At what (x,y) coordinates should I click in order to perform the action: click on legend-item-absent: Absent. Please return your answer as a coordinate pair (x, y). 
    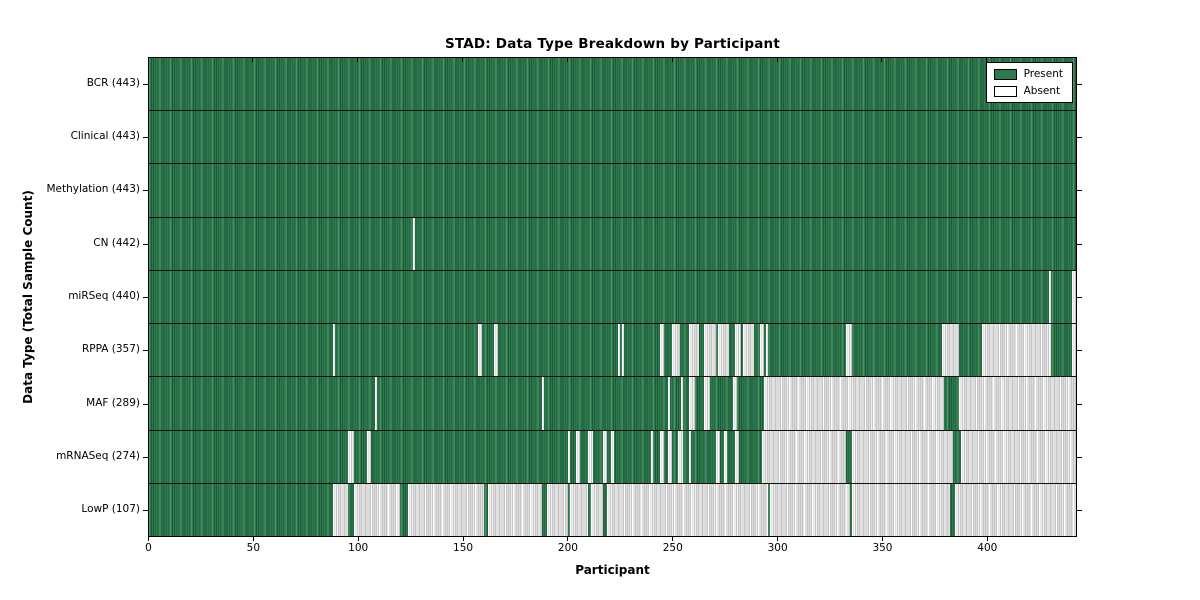
    Looking at the image, I should click on (1028, 91).